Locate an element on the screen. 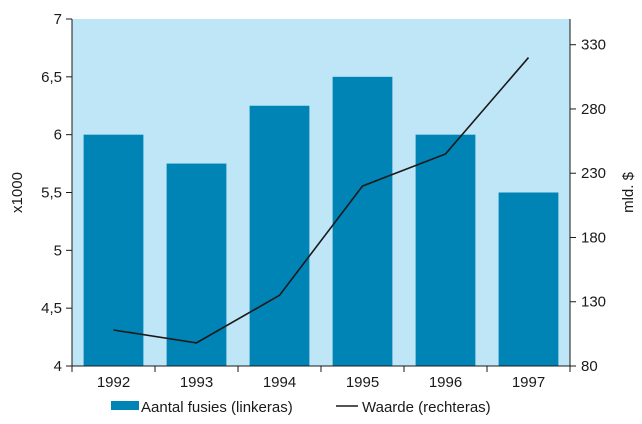 The height and width of the screenshot is (424, 642). bar-1993 is located at coordinates (196, 264).